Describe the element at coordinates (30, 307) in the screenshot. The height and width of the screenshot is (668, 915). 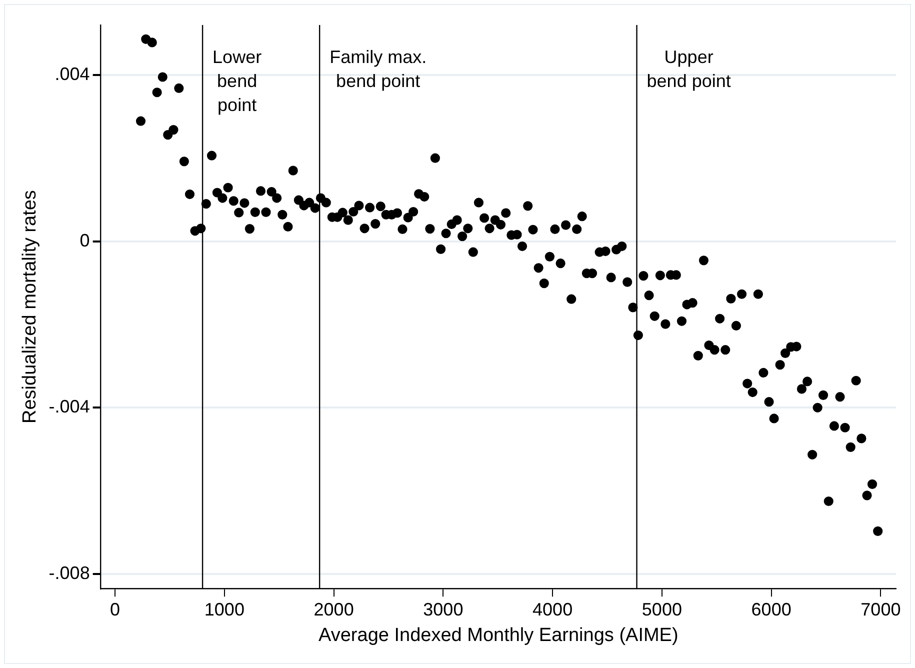
I see `y-axis-title: Residualized mortality rates` at that location.